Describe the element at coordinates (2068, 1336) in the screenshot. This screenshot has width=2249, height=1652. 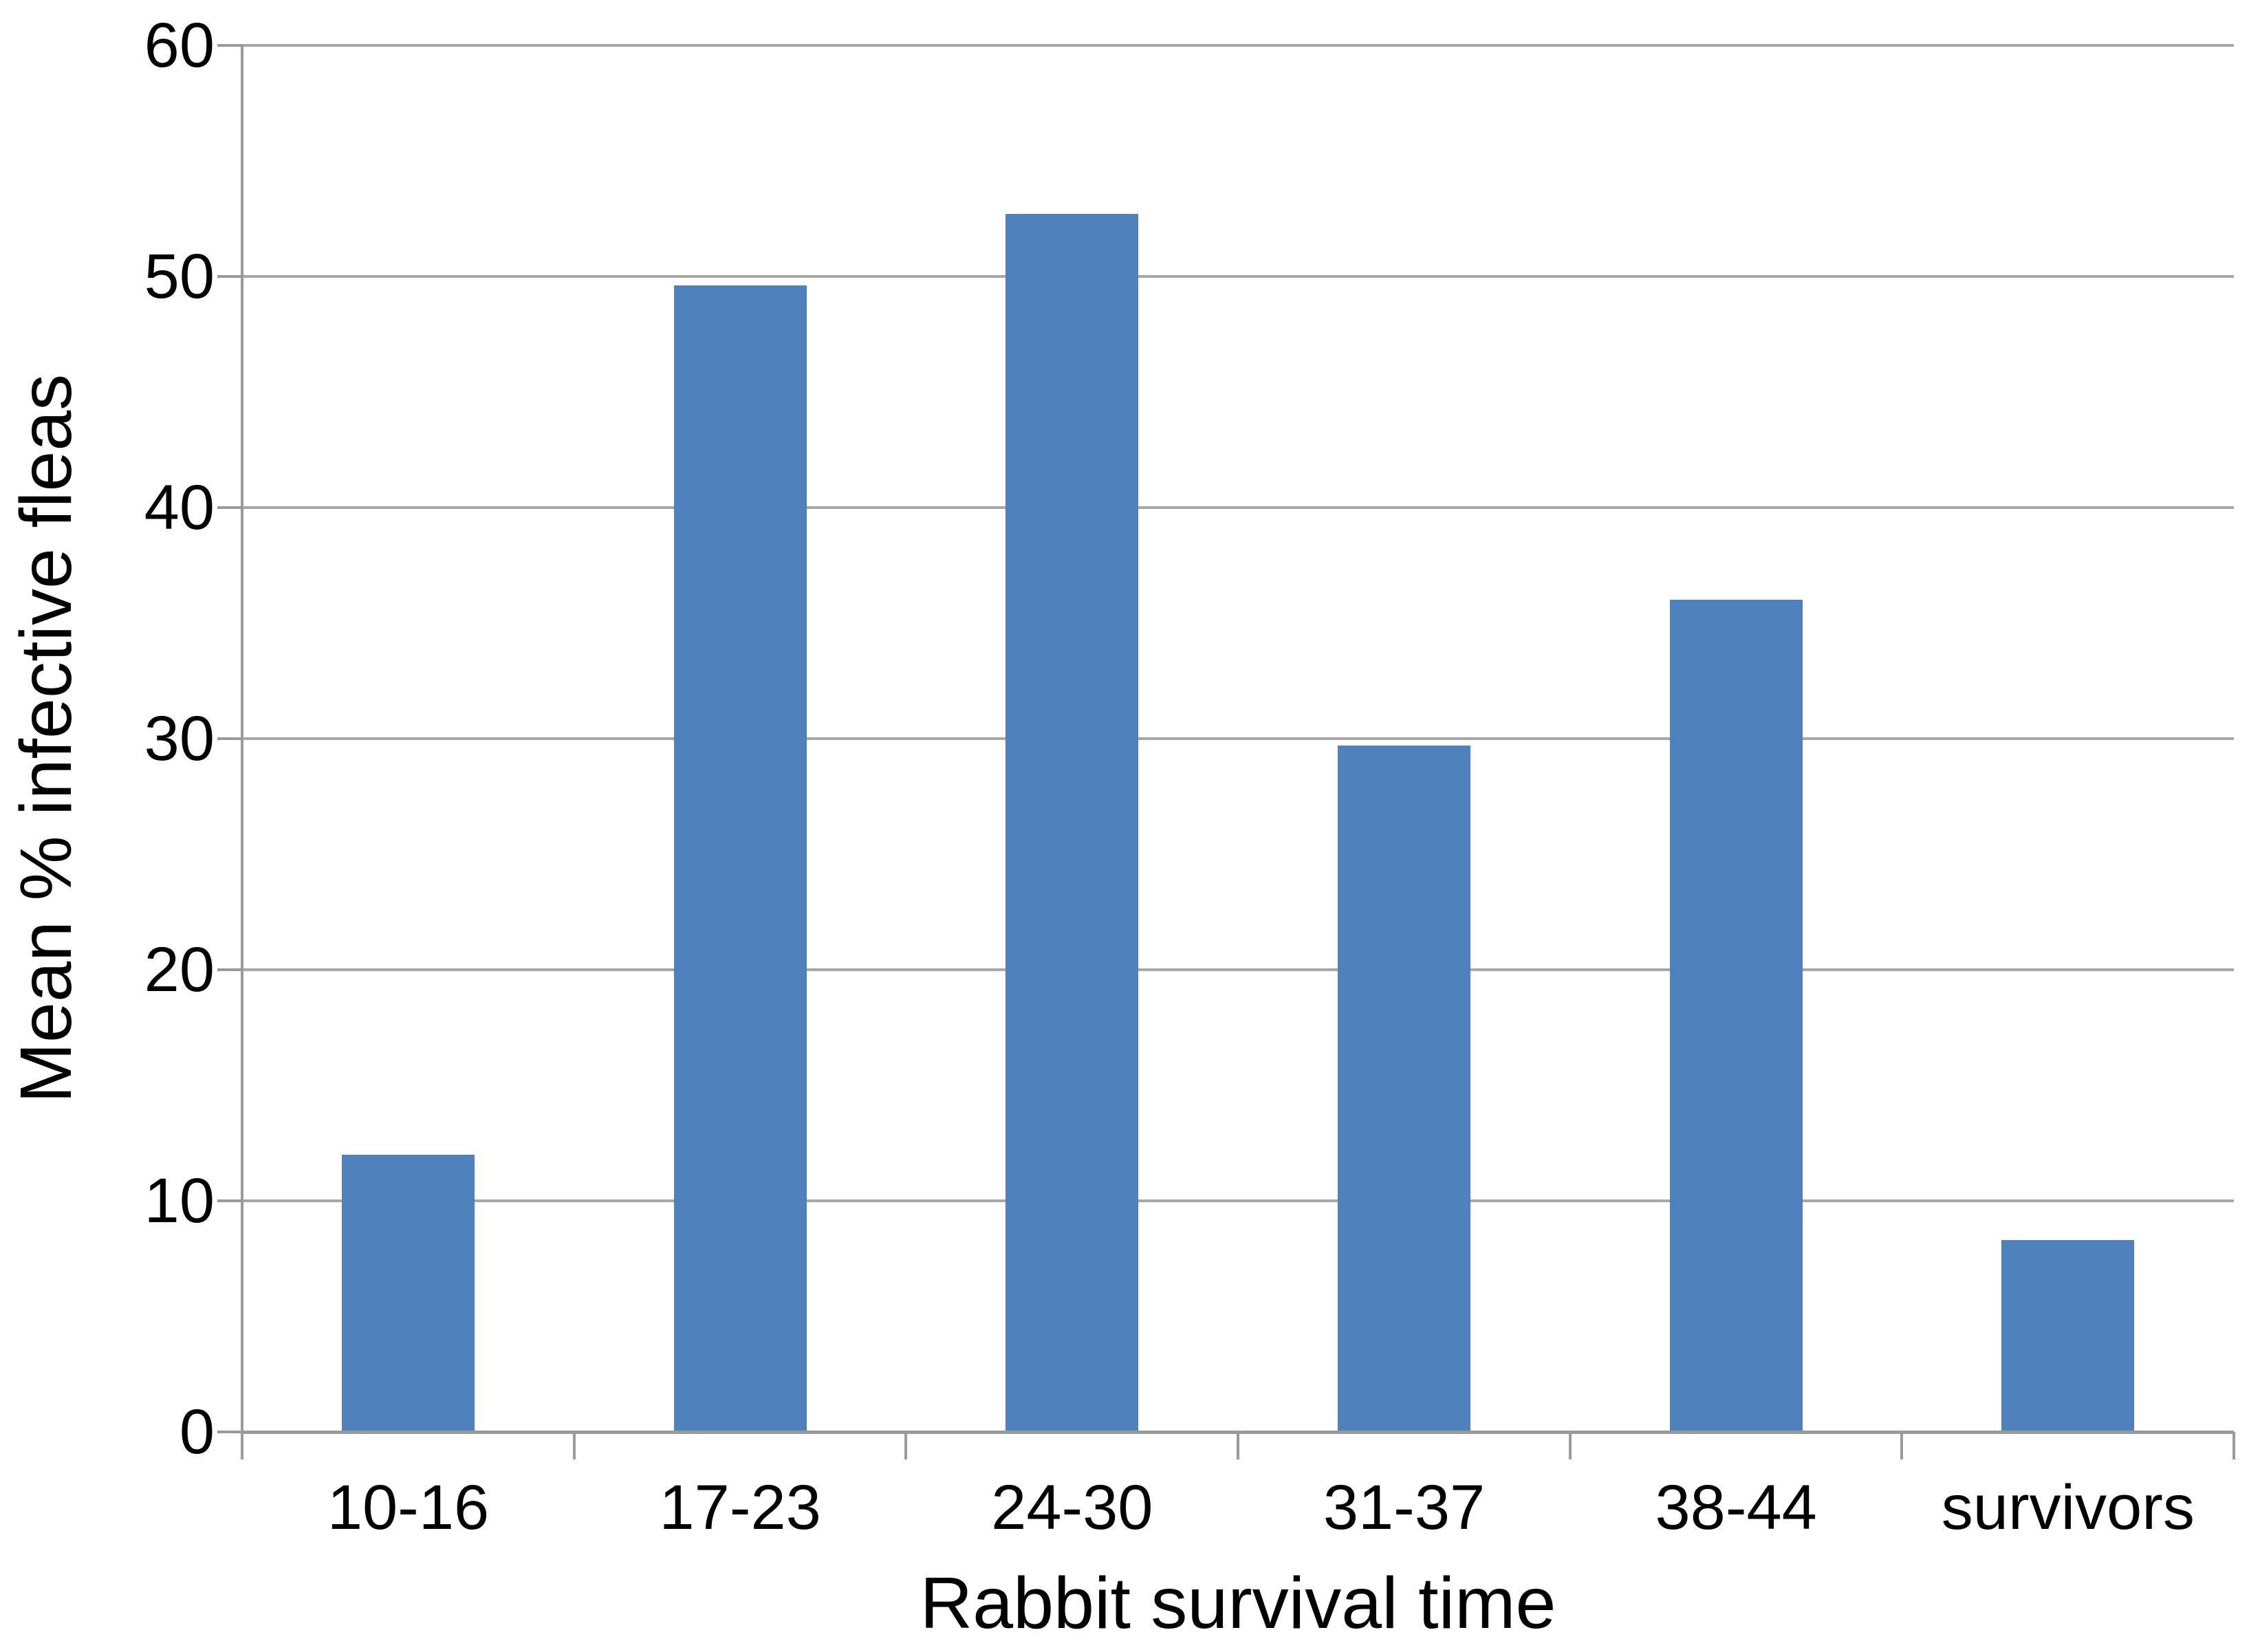
I see `bar-survivors` at that location.